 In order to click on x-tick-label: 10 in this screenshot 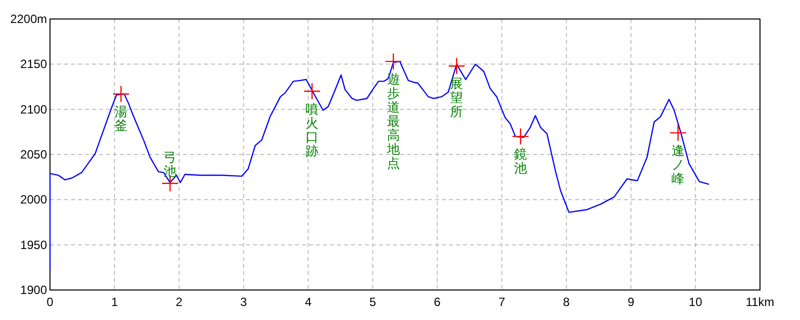, I will do `click(695, 302)`.